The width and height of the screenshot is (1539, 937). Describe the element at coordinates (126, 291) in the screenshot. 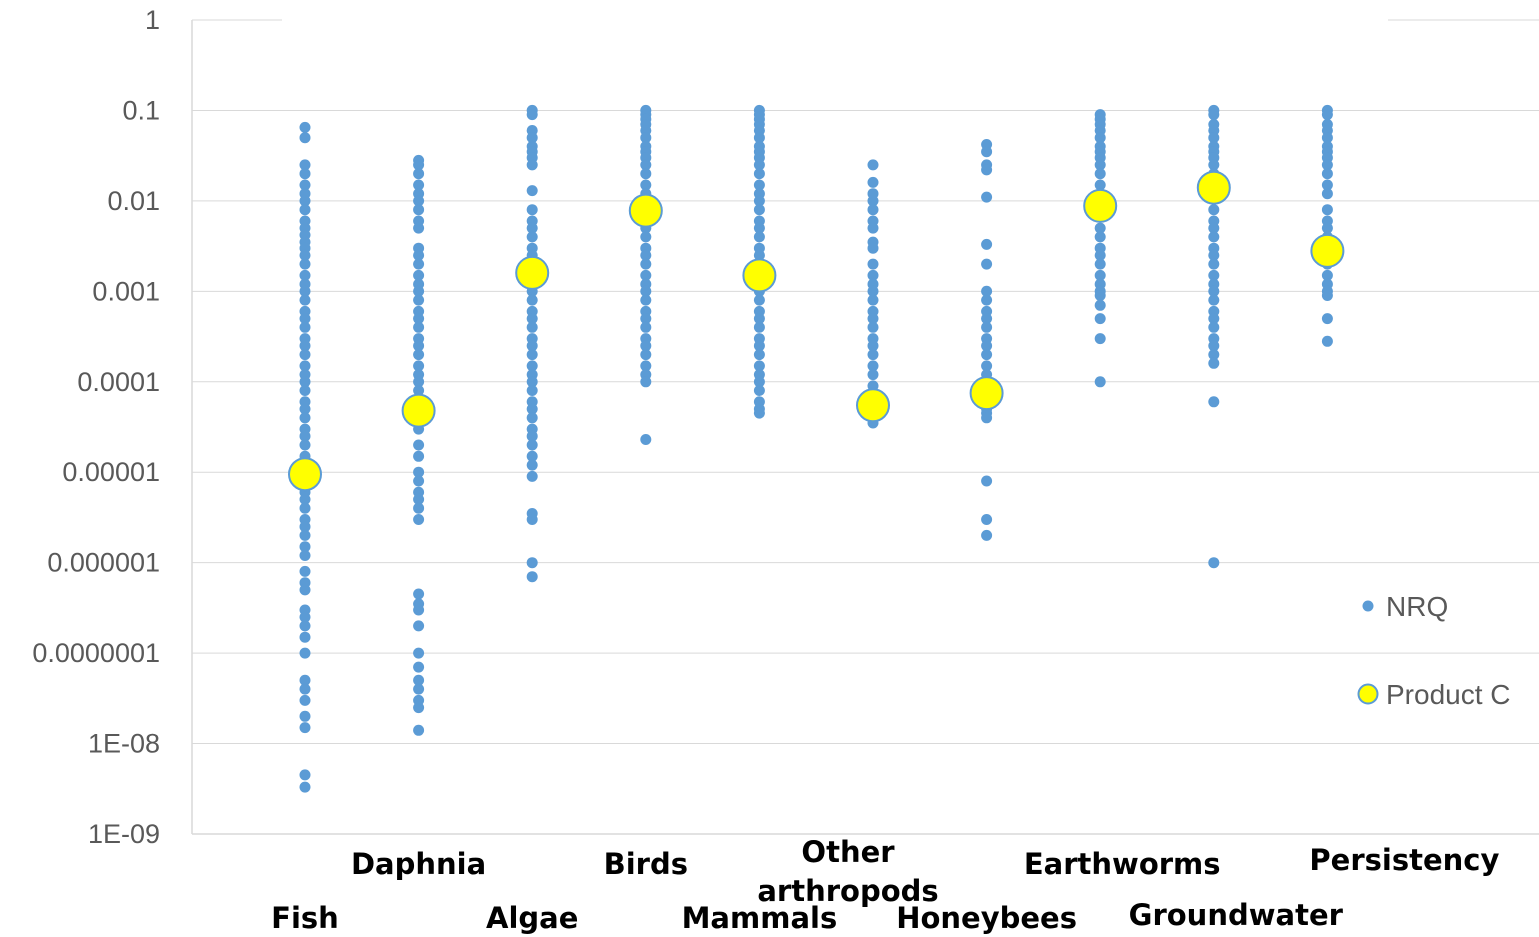

I see `y-tick-label: 0.001` at that location.